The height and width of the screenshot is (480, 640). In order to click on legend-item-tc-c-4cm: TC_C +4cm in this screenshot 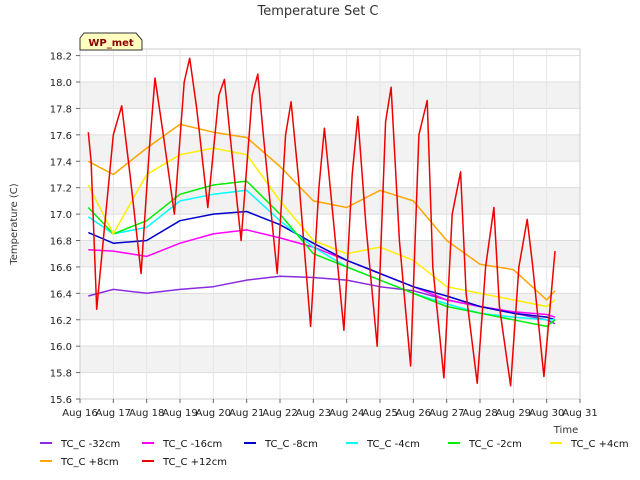, I will do `click(589, 444)`.